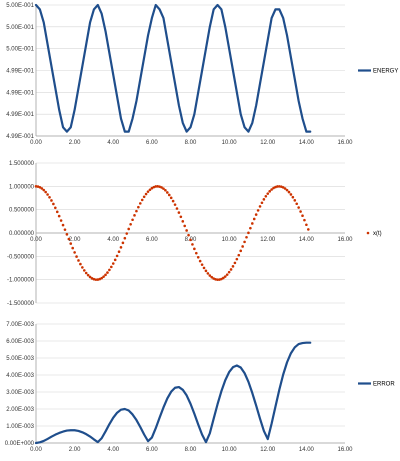 The image size is (400, 461). Describe the element at coordinates (172, 233) in the screenshot. I see `series-points` at that location.